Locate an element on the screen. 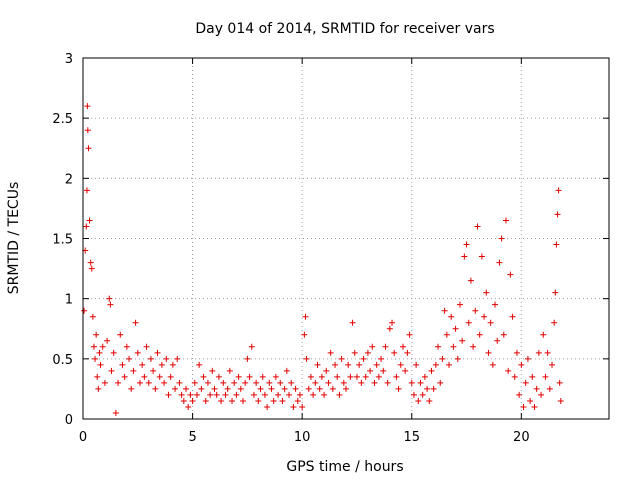 This screenshot has height=480, width=640. x-tick-label: 15 is located at coordinates (411, 437).